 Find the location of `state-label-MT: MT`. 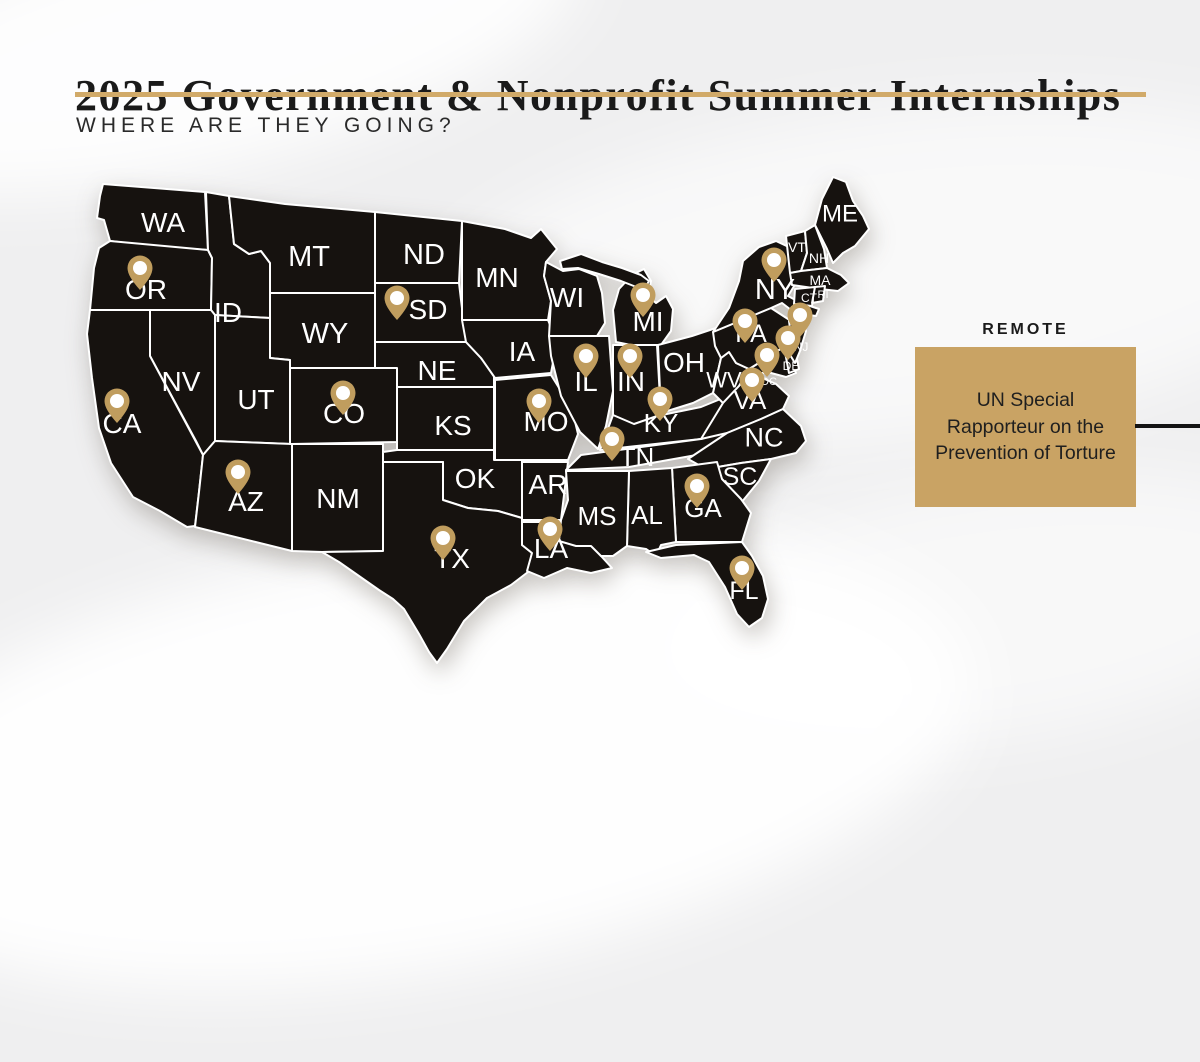

state-label-MT: MT is located at coordinates (309, 257).